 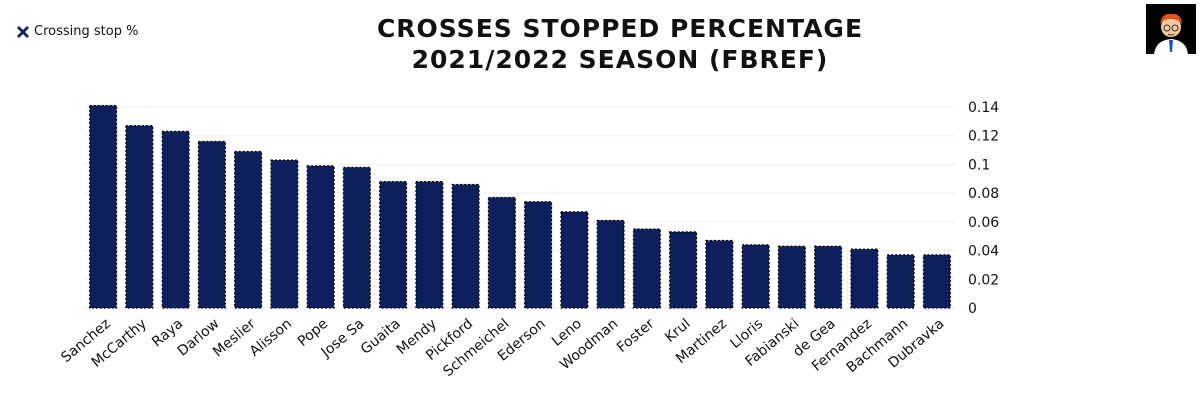 What do you see at coordinates (972, 309) in the screenshot?
I see `y-tick-label: 0` at bounding box center [972, 309].